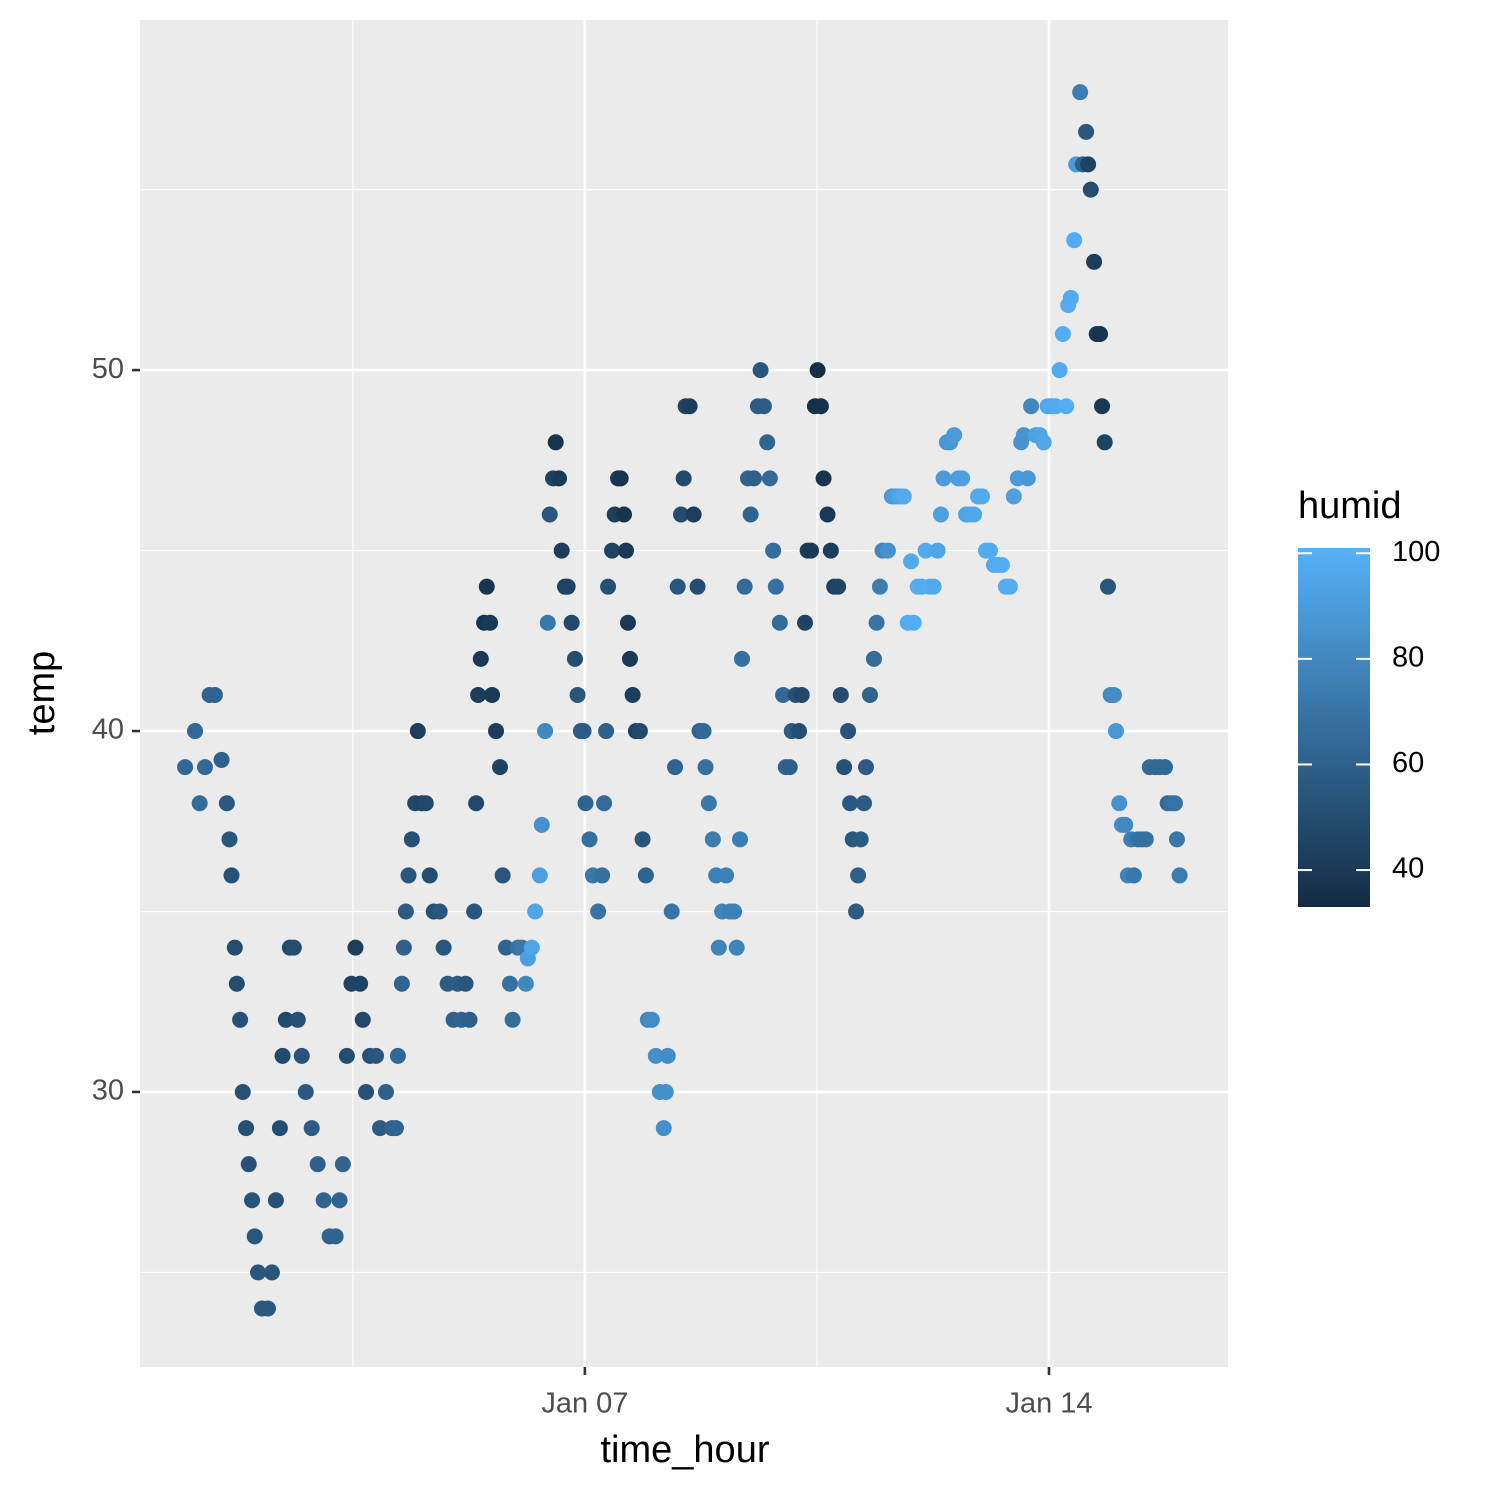 Image resolution: width=1500 pixels, height=1500 pixels. Describe the element at coordinates (108, 730) in the screenshot. I see `y-tick-label: 40` at that location.